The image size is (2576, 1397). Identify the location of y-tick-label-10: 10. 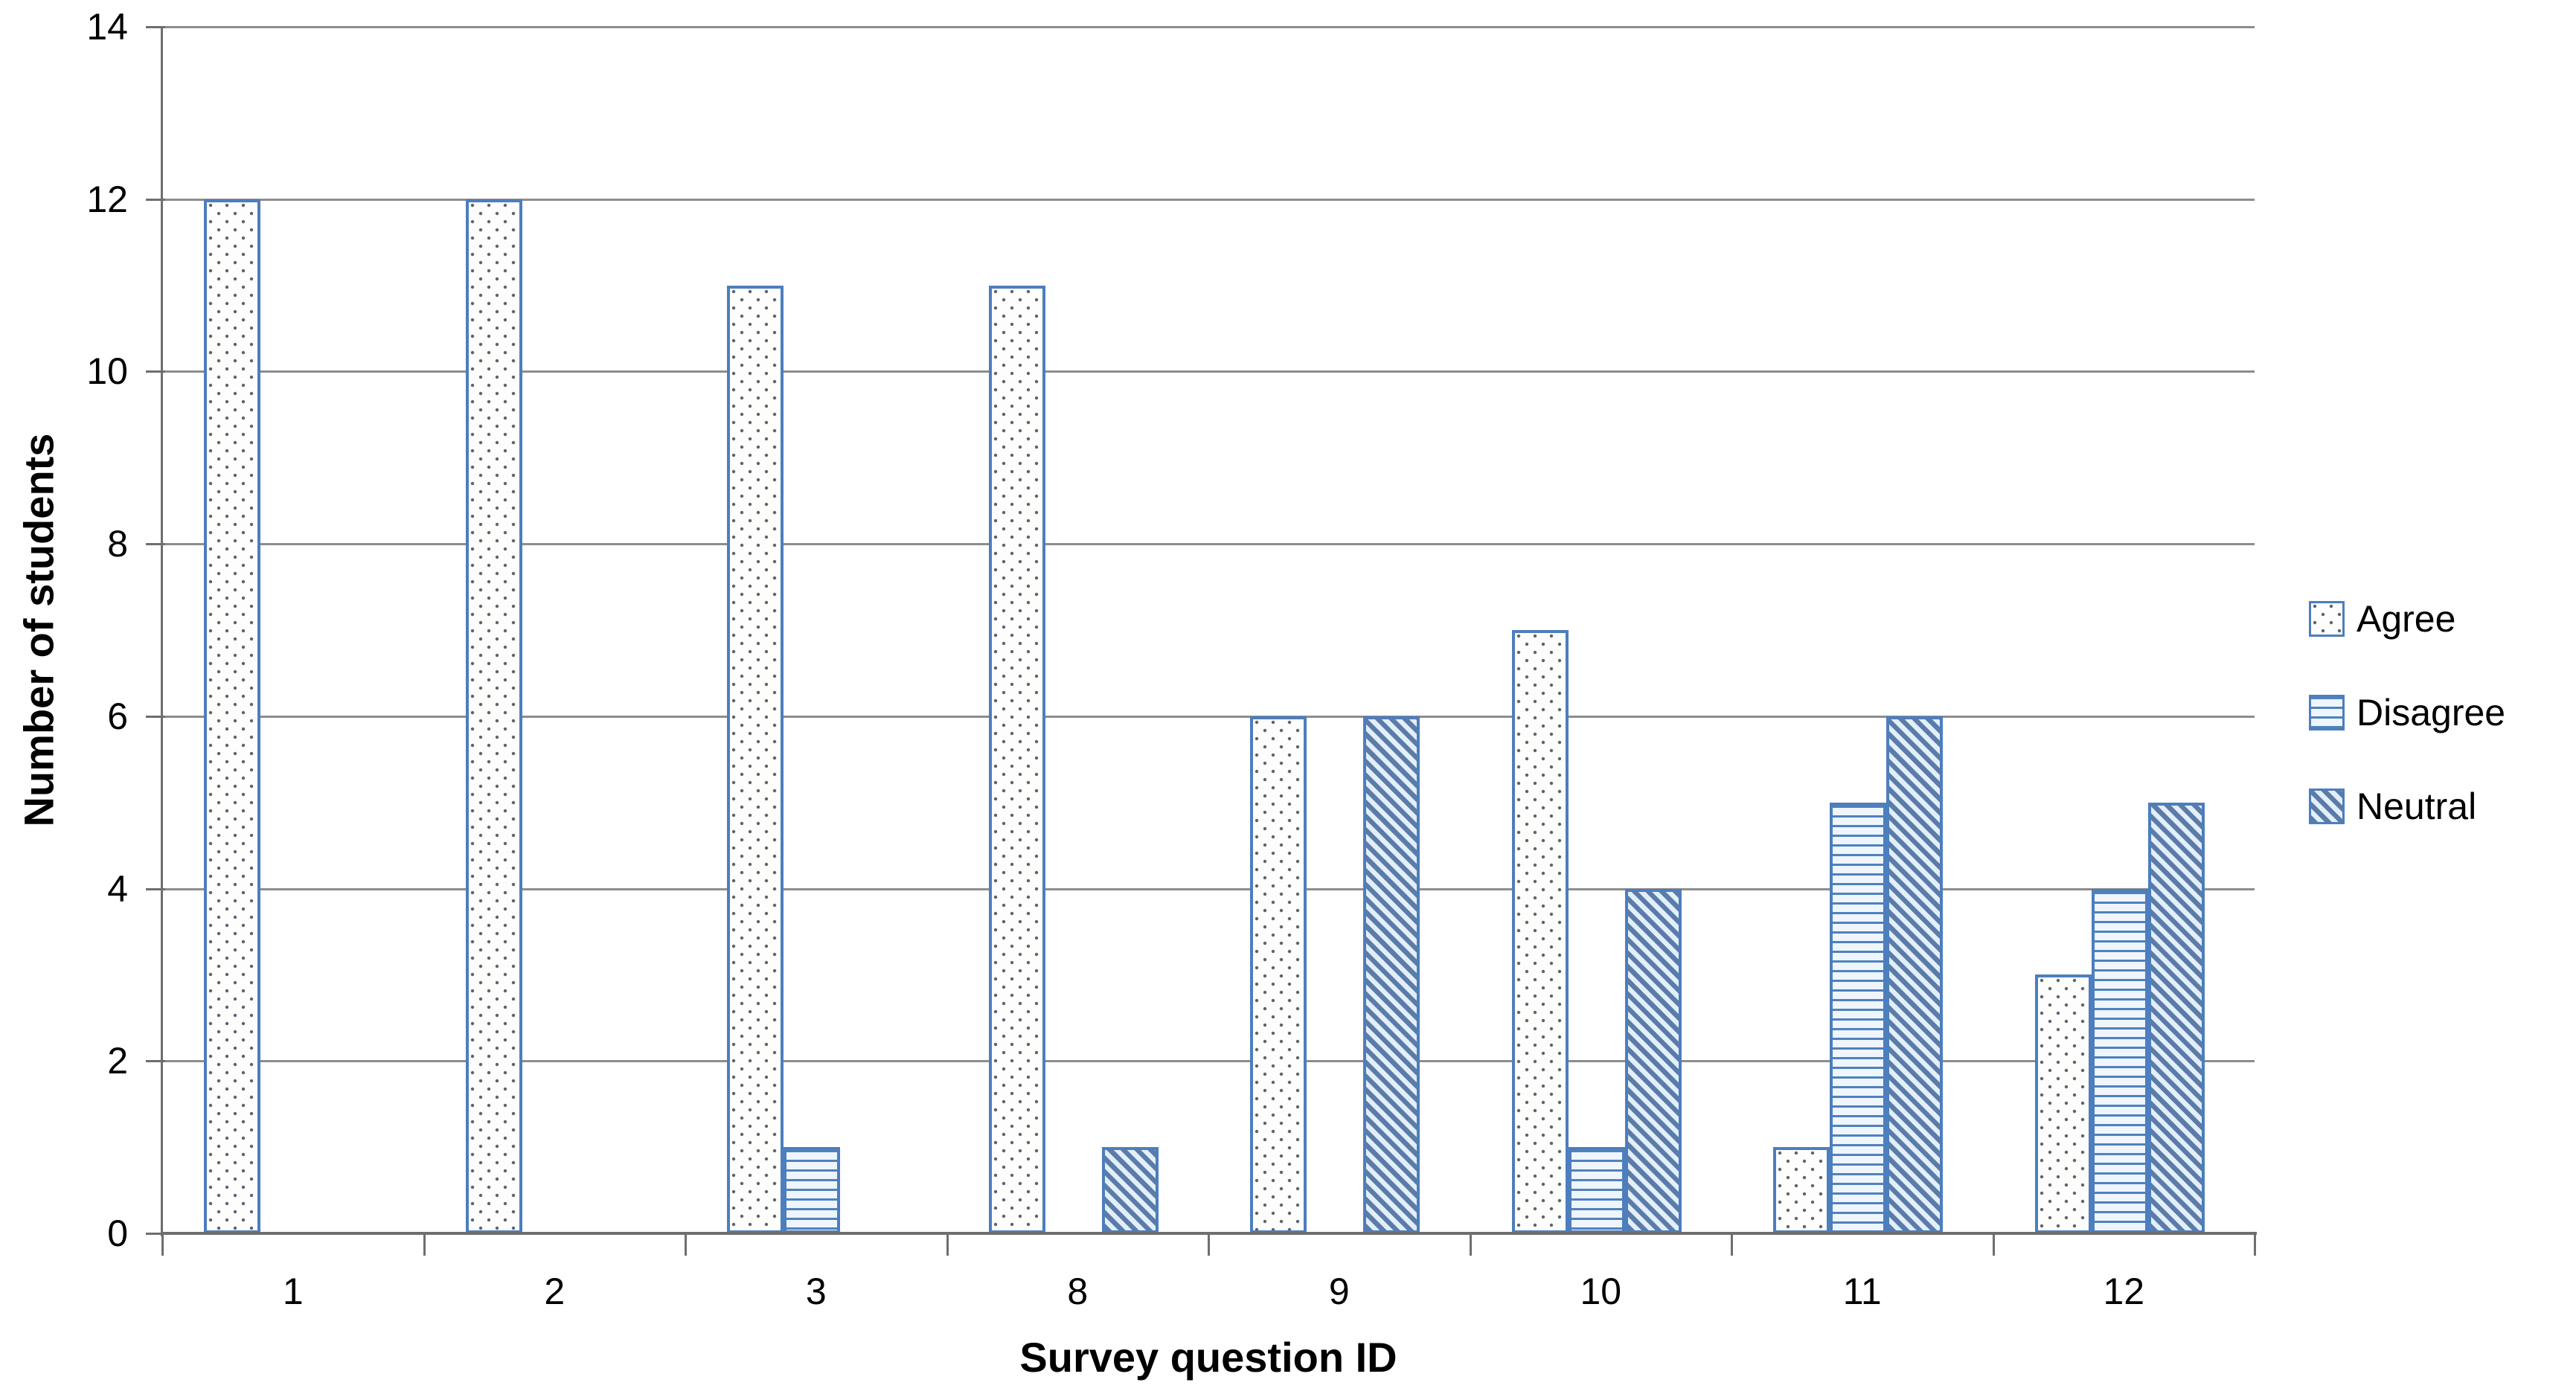
(107, 371).